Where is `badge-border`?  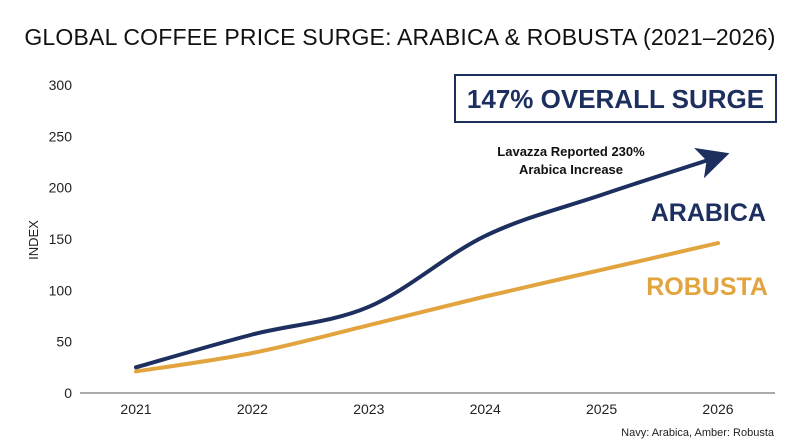 badge-border is located at coordinates (615, 98).